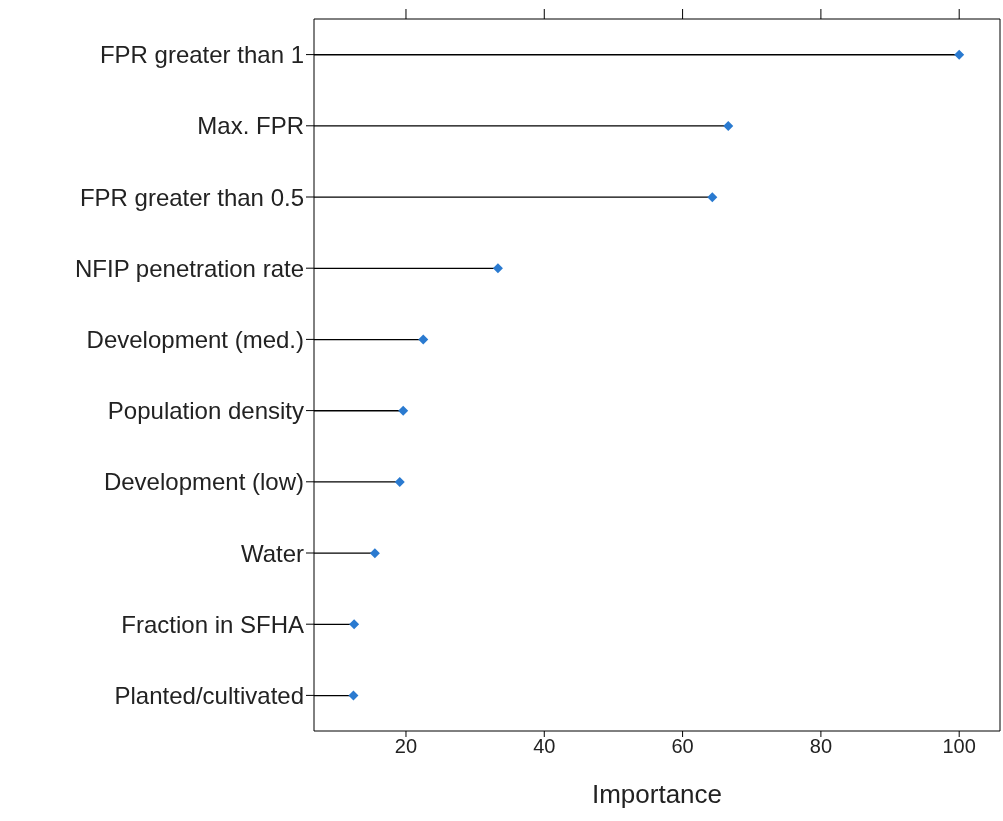 This screenshot has width=1003, height=821. Describe the element at coordinates (189, 268) in the screenshot. I see `y-tick-label: NFIP penetration rate` at that location.